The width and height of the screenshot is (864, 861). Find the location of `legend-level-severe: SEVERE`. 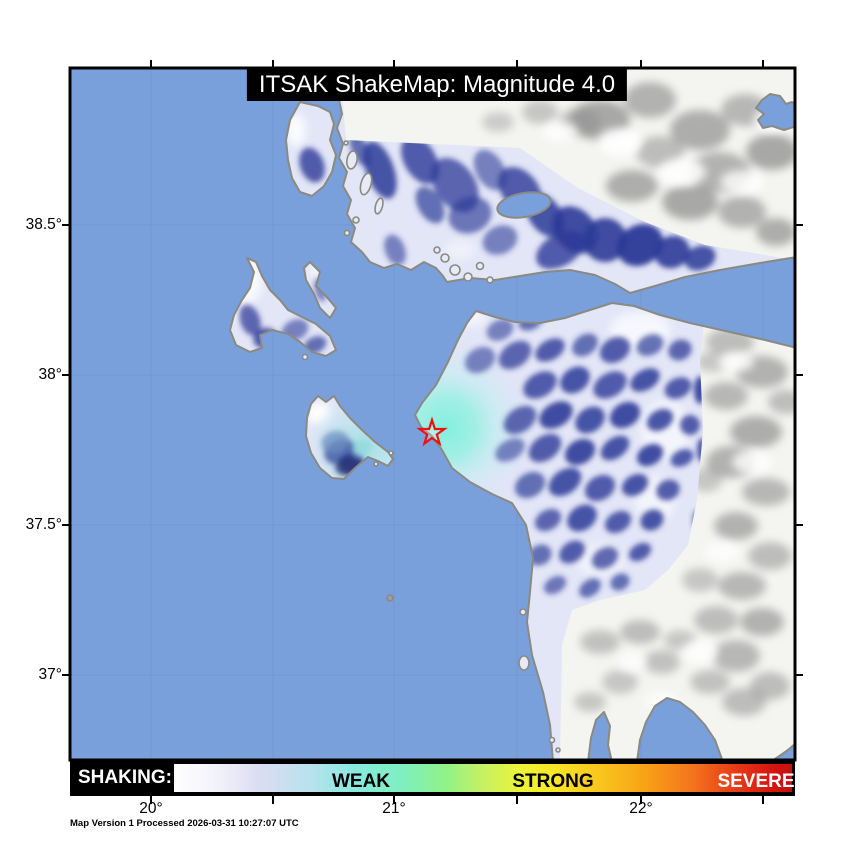

legend-level-severe: SEVERE is located at coordinates (756, 781).